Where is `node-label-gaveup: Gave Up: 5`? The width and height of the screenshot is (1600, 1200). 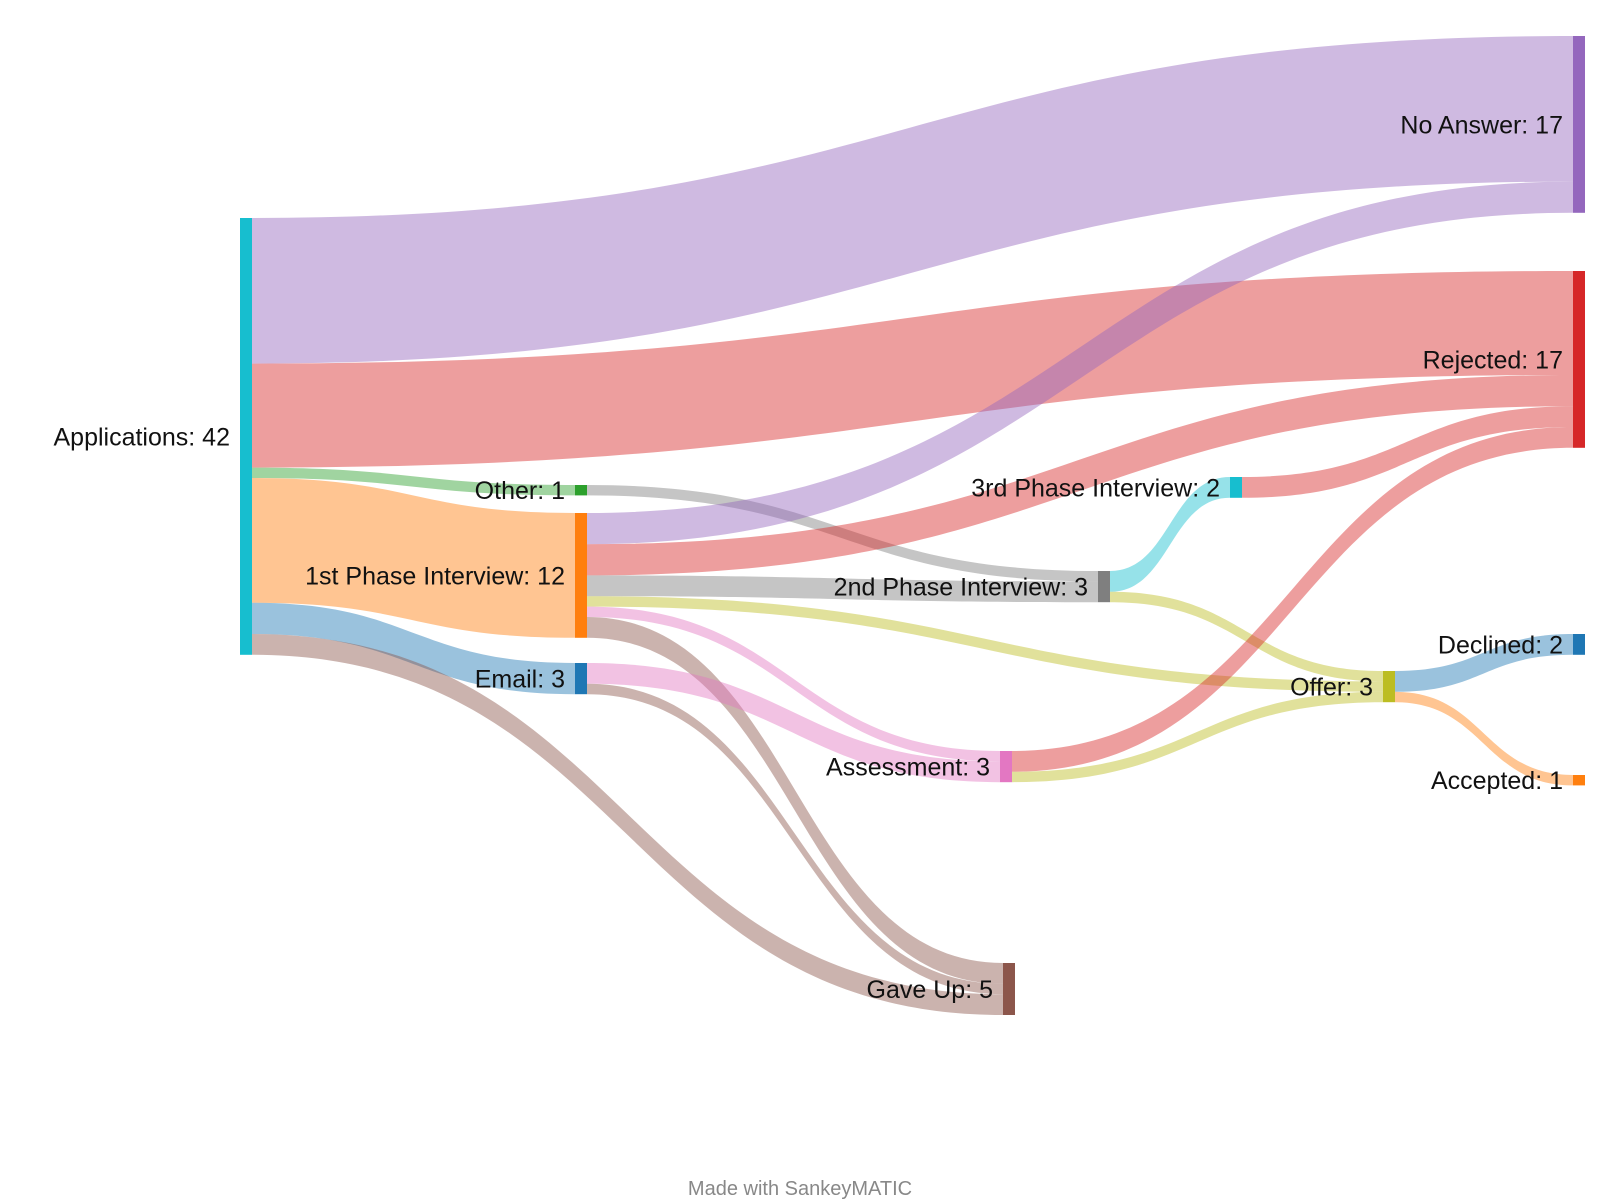
node-label-gaveup: Gave Up: 5 is located at coordinates (930, 990).